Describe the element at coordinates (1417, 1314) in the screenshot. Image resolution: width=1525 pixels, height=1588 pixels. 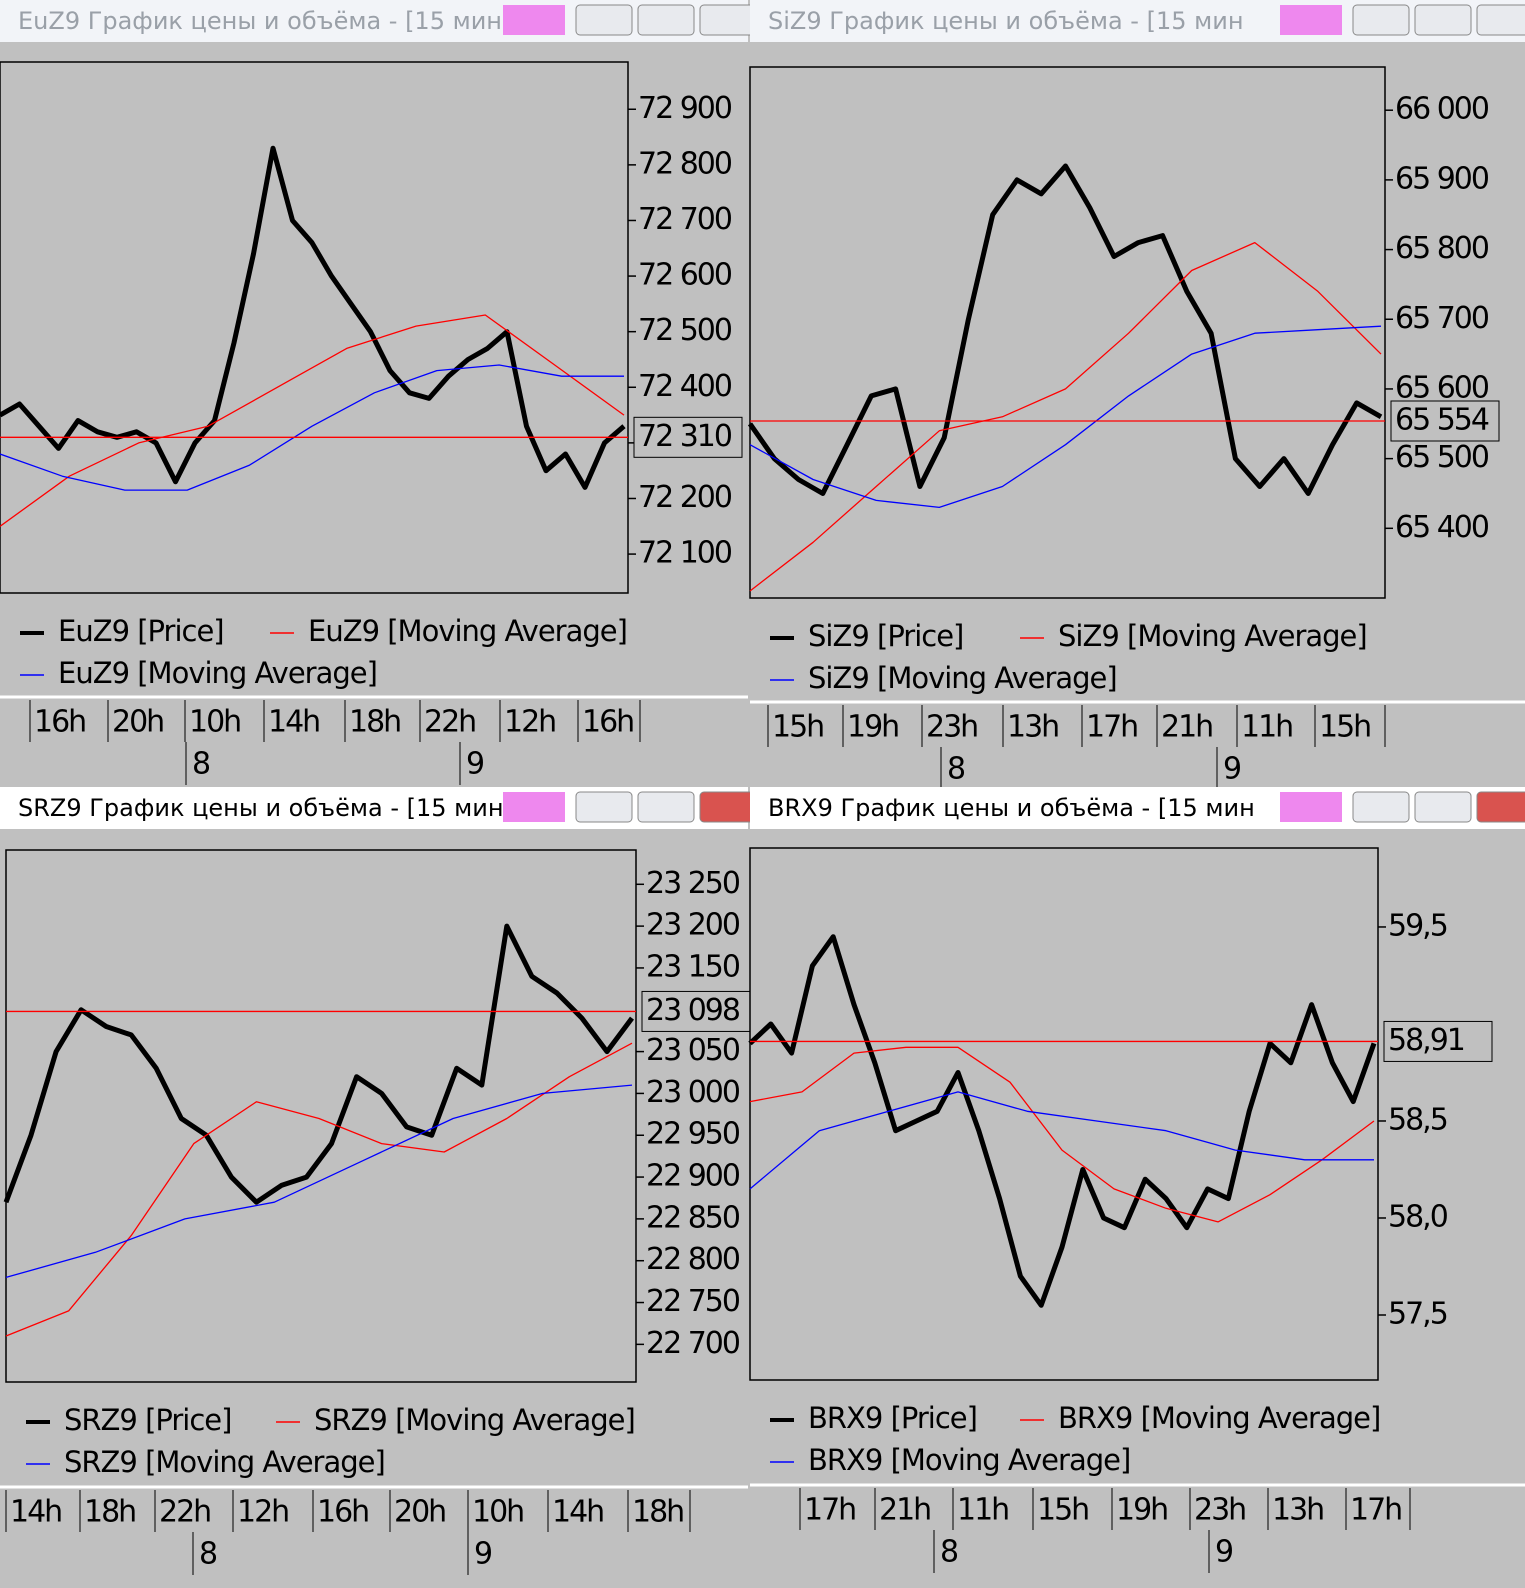
I see `y-tick-label: 57,5` at that location.